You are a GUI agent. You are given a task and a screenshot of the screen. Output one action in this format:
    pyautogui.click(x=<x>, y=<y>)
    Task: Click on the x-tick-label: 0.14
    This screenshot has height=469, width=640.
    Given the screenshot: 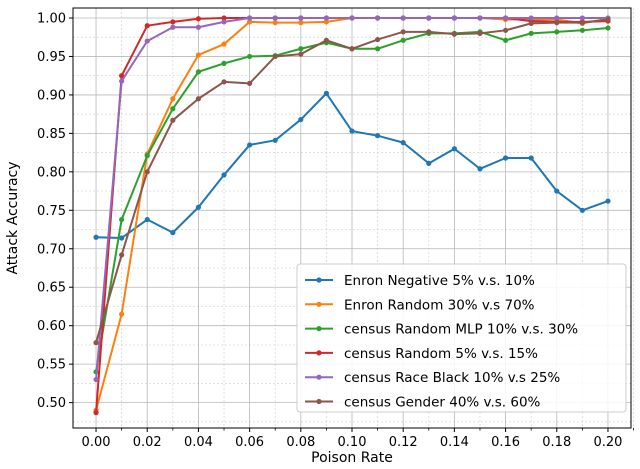 What is the action you would take?
    pyautogui.click(x=454, y=442)
    